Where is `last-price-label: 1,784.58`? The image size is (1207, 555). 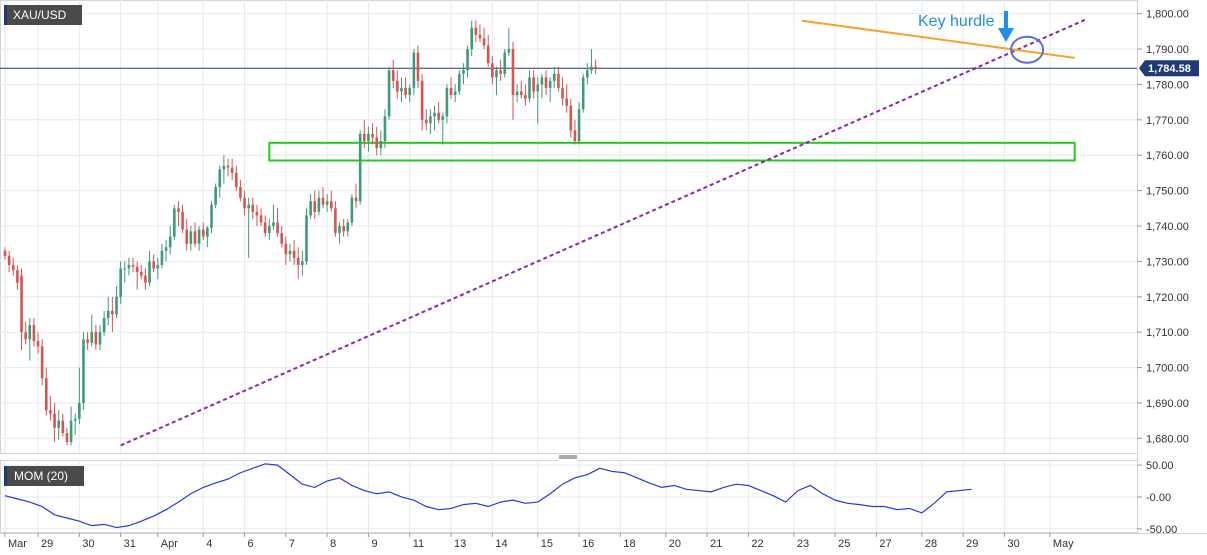 last-price-label: 1,784.58 is located at coordinates (1169, 69).